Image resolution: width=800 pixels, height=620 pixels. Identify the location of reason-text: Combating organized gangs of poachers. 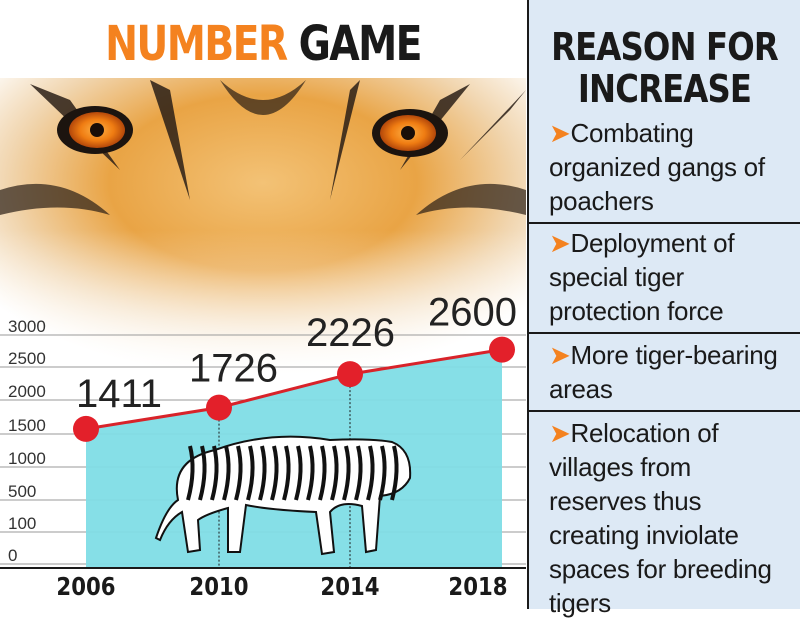
(657, 167).